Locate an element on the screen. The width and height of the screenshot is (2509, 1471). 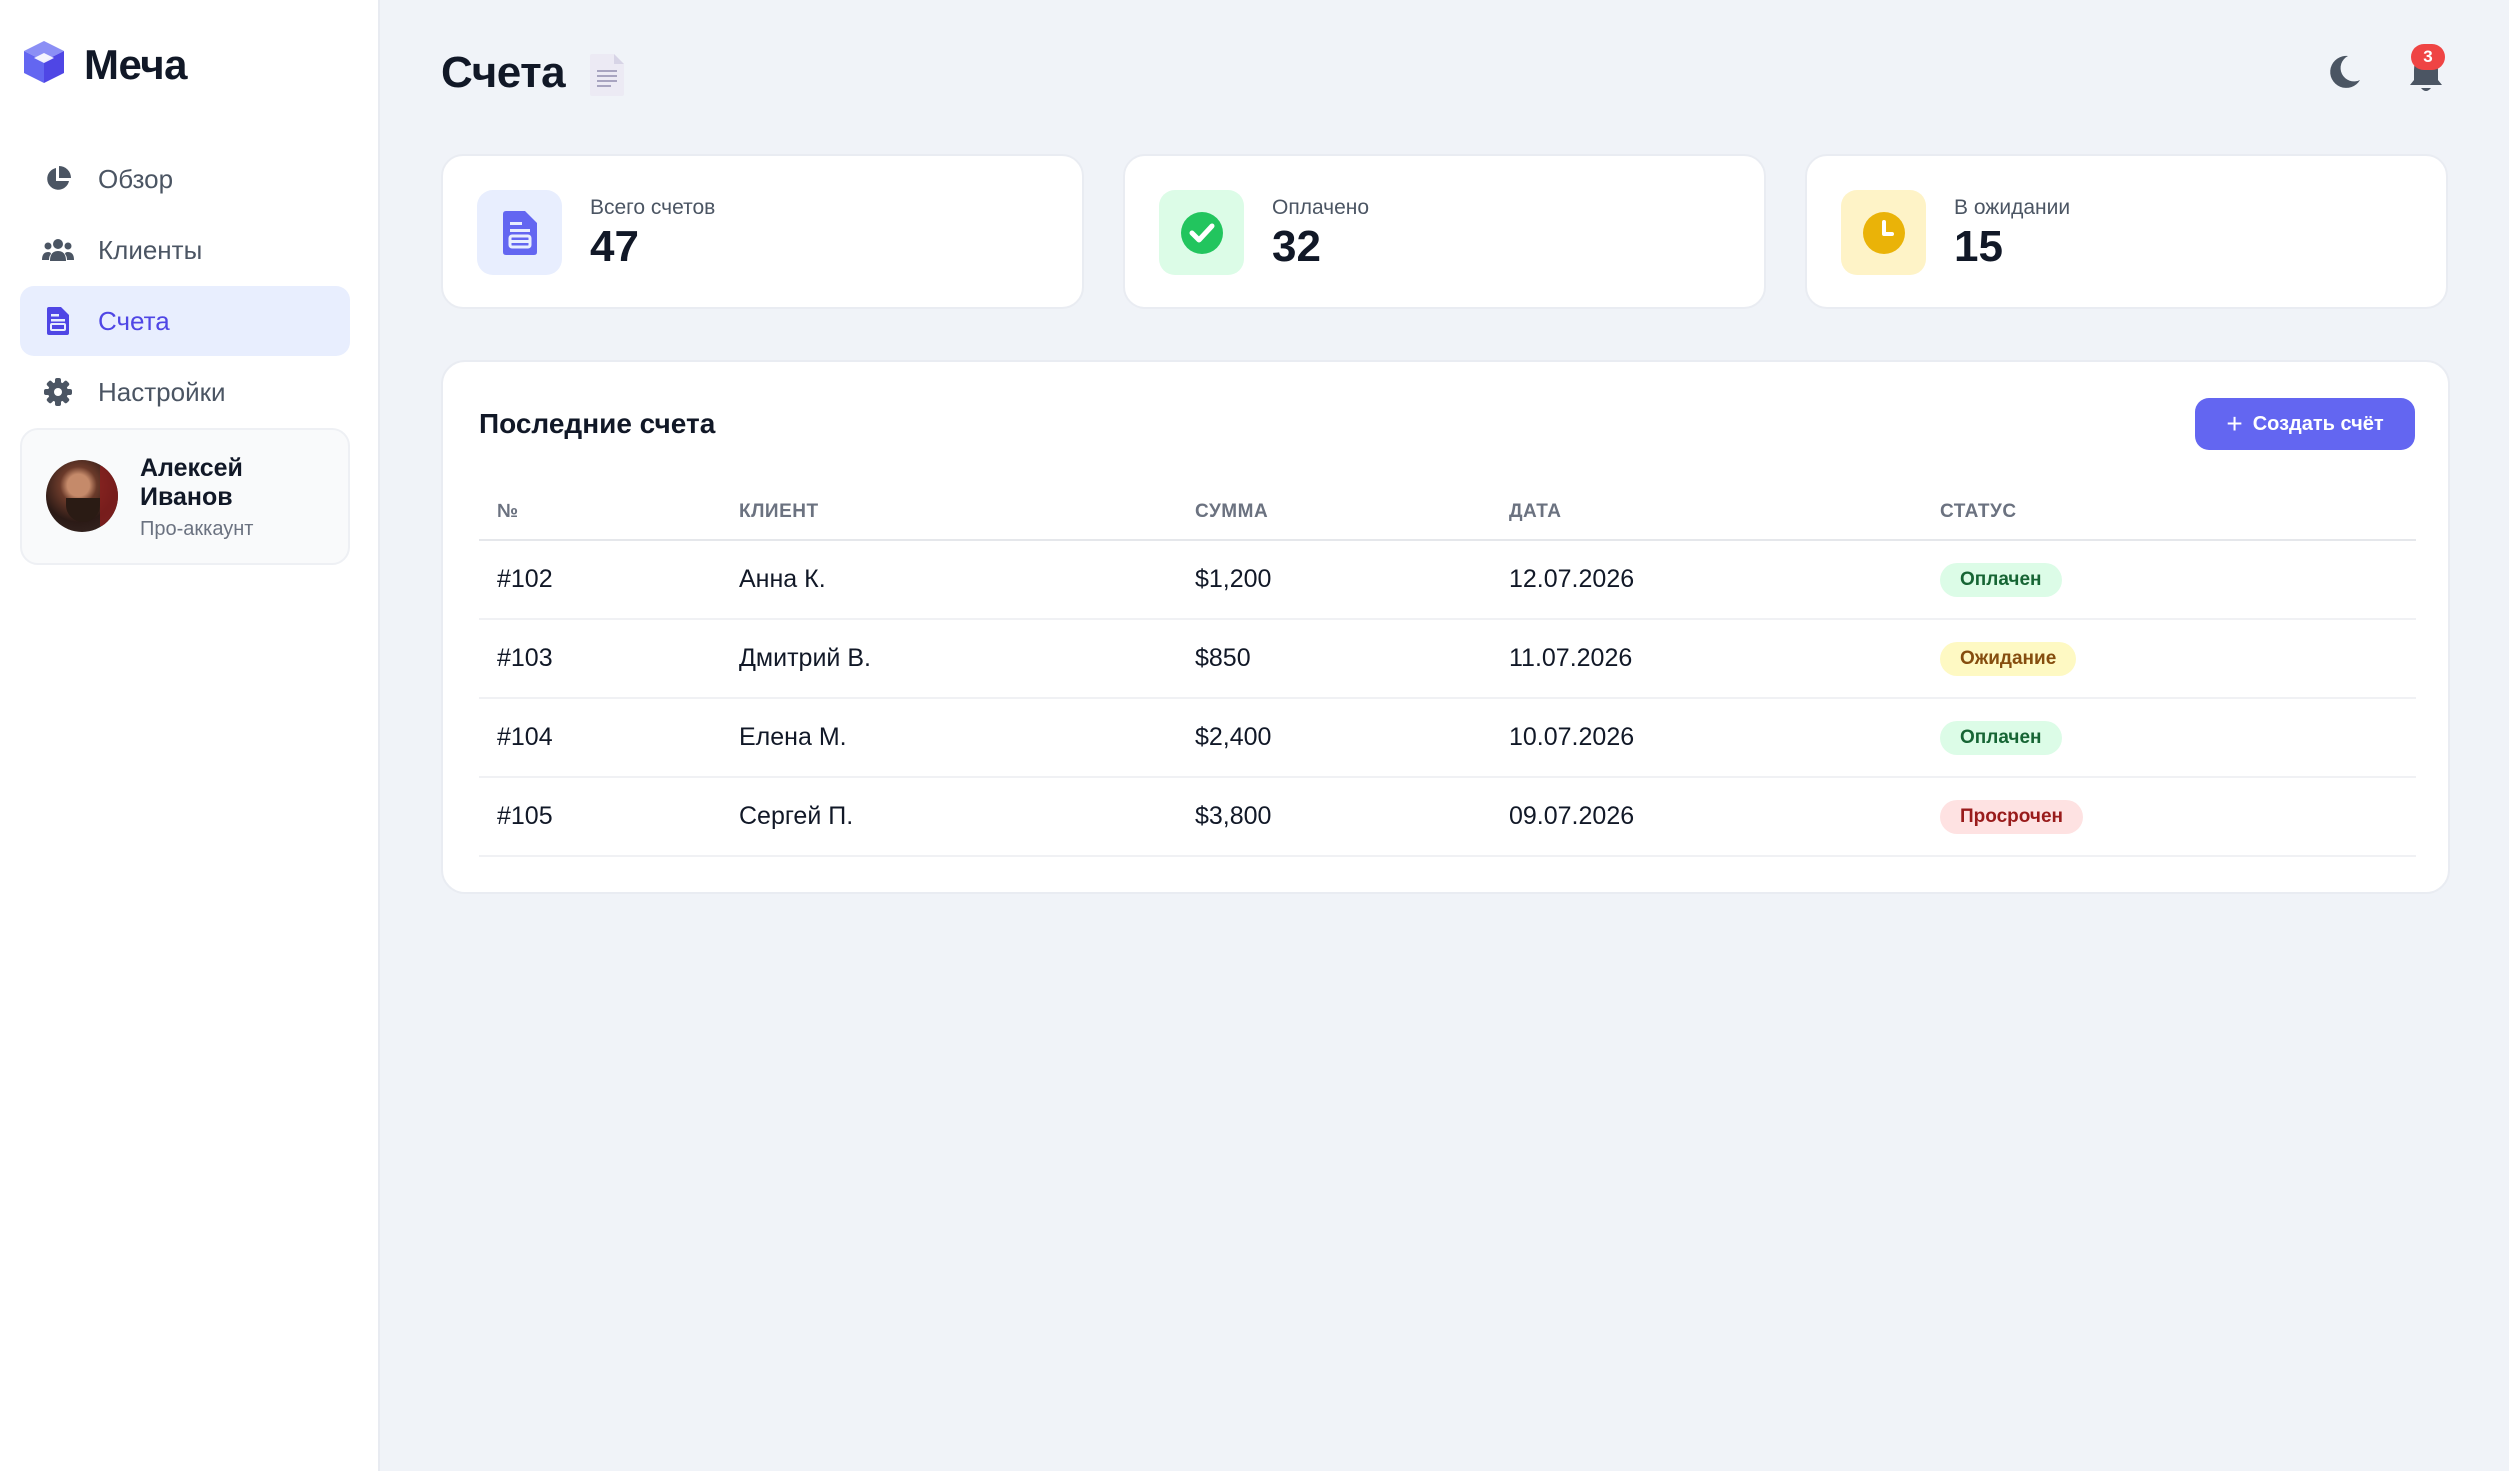
dark-mode-toggle-icon is located at coordinates (2344, 72).